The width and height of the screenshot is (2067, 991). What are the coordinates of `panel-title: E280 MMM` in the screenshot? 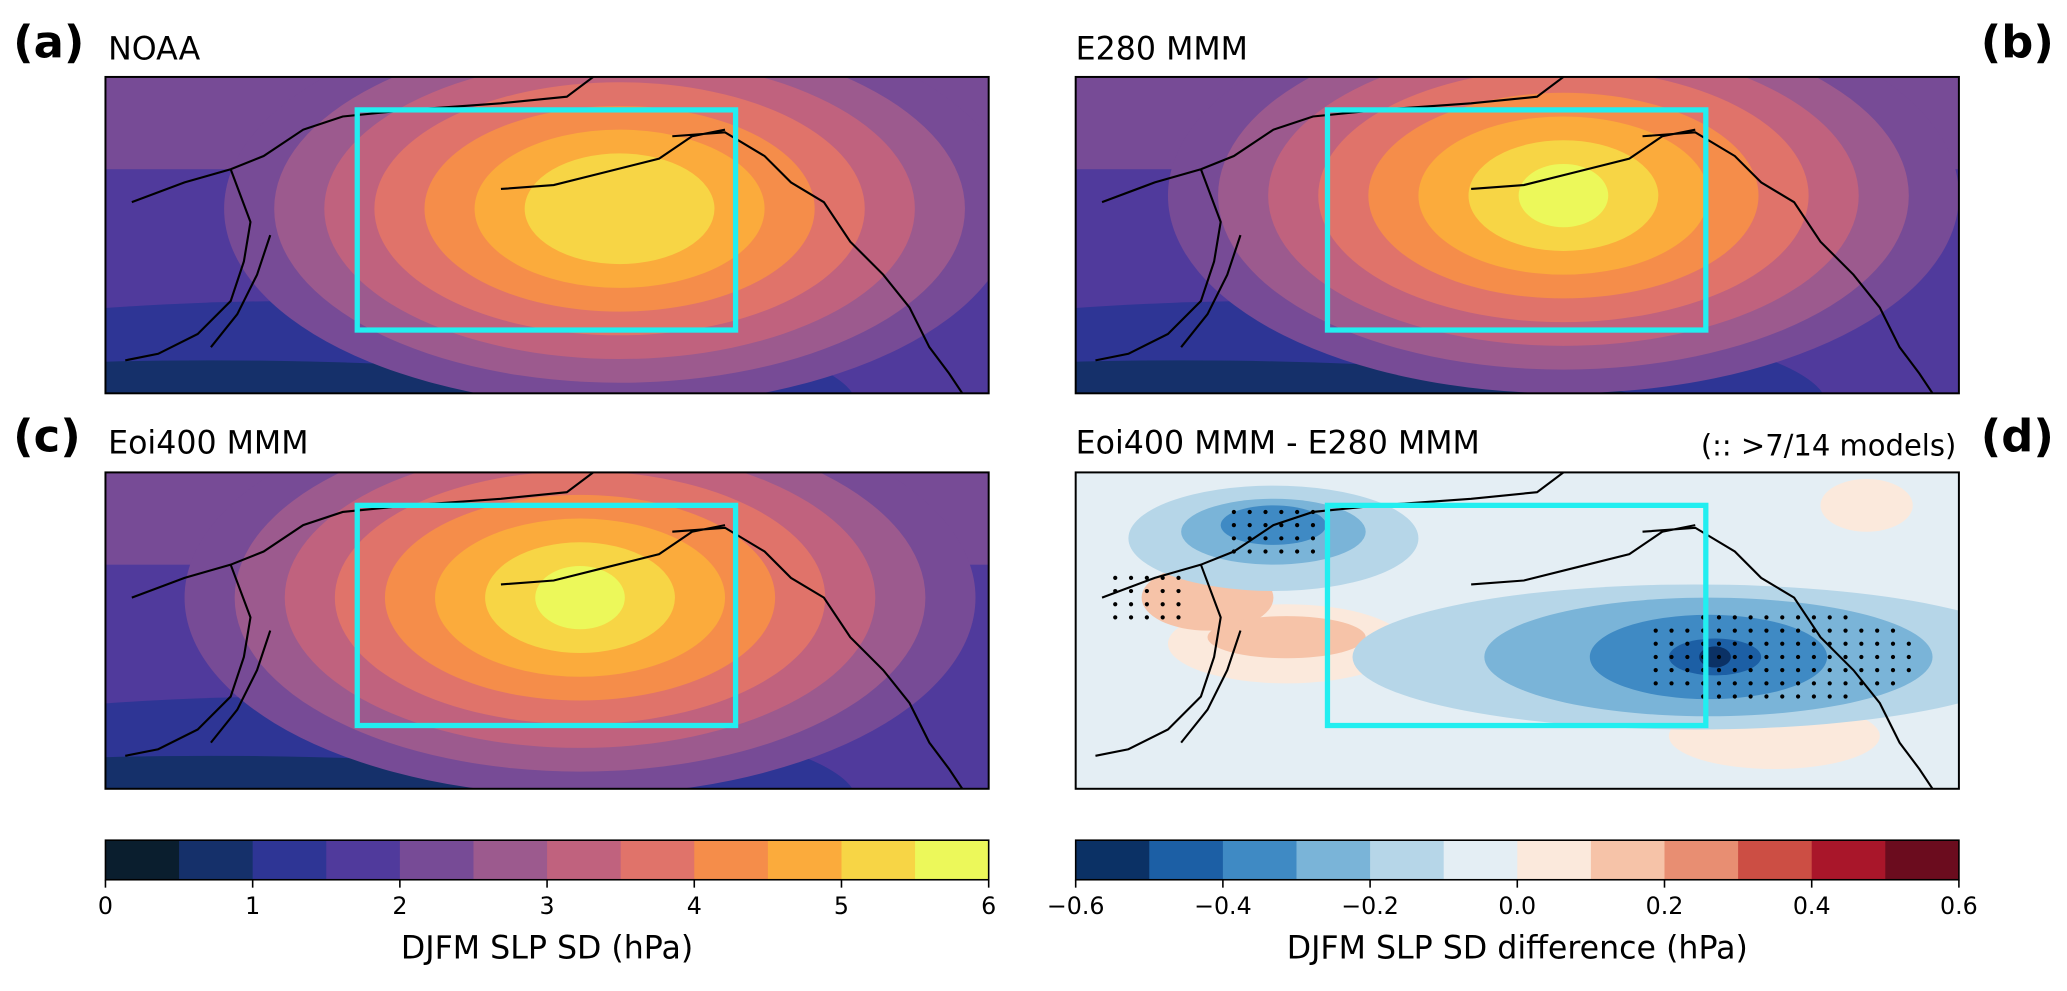 It's located at (1162, 50).